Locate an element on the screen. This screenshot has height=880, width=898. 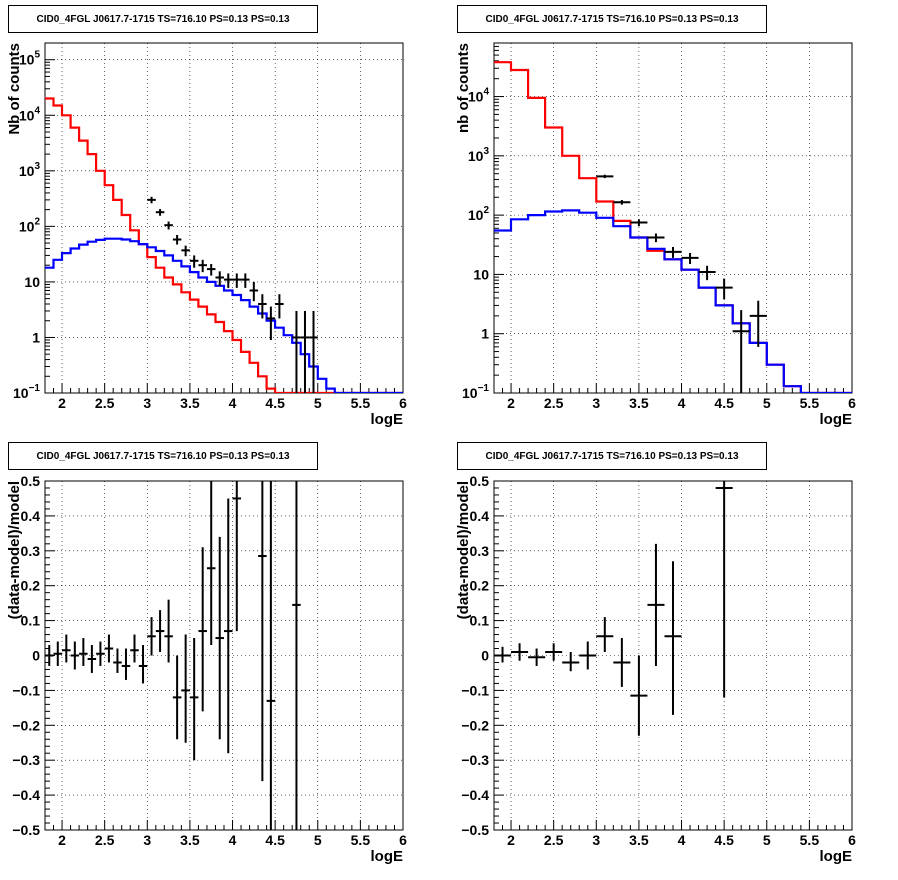
y-axis-label: nb of counts is located at coordinates (463, 88).